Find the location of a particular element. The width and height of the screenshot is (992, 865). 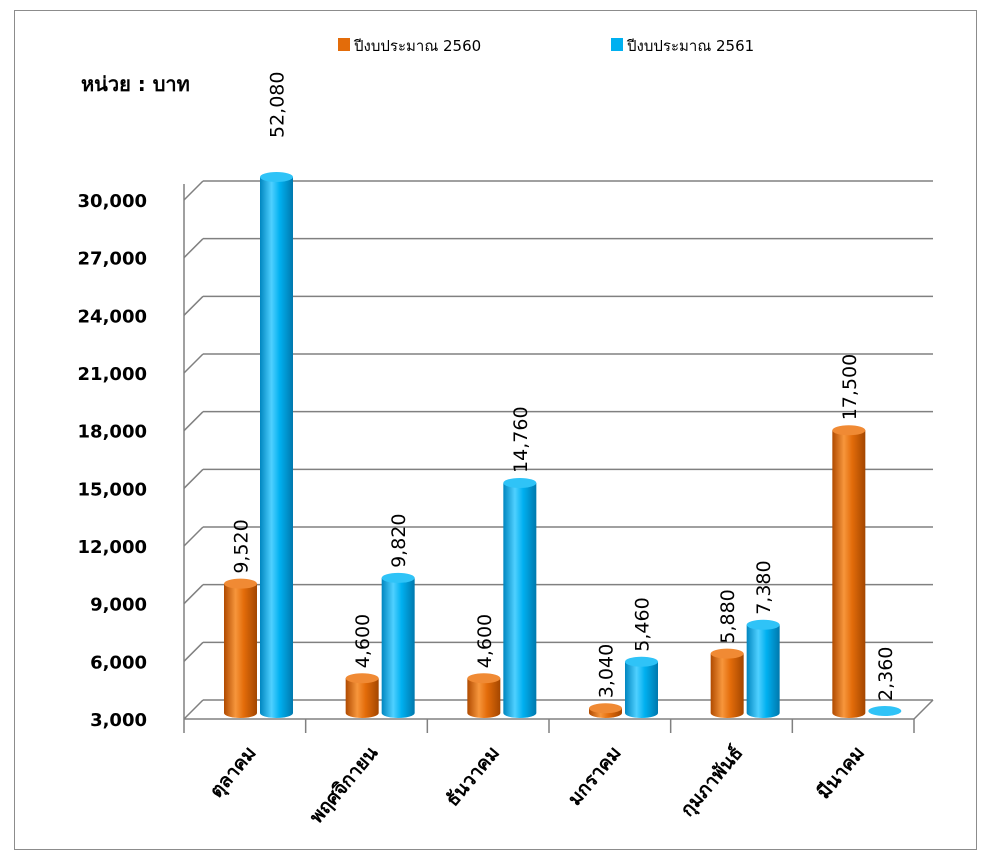

data-label: 5,880 is located at coordinates (728, 616).